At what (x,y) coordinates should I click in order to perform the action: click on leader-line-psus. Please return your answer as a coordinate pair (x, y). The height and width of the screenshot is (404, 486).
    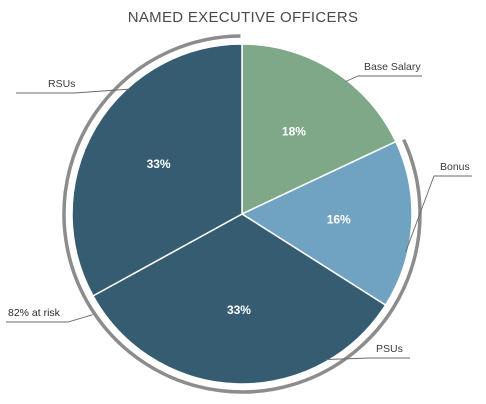
    Looking at the image, I should click on (367, 358).